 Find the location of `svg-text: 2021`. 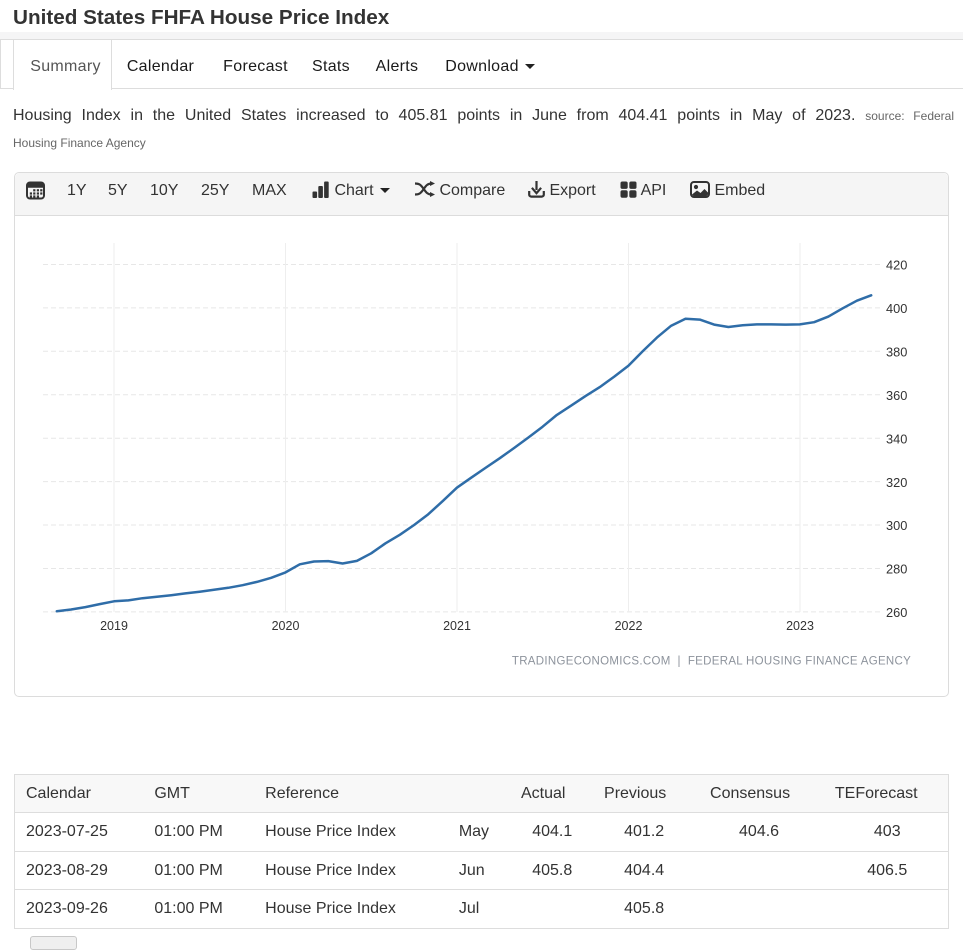

svg-text: 2021 is located at coordinates (457, 626).